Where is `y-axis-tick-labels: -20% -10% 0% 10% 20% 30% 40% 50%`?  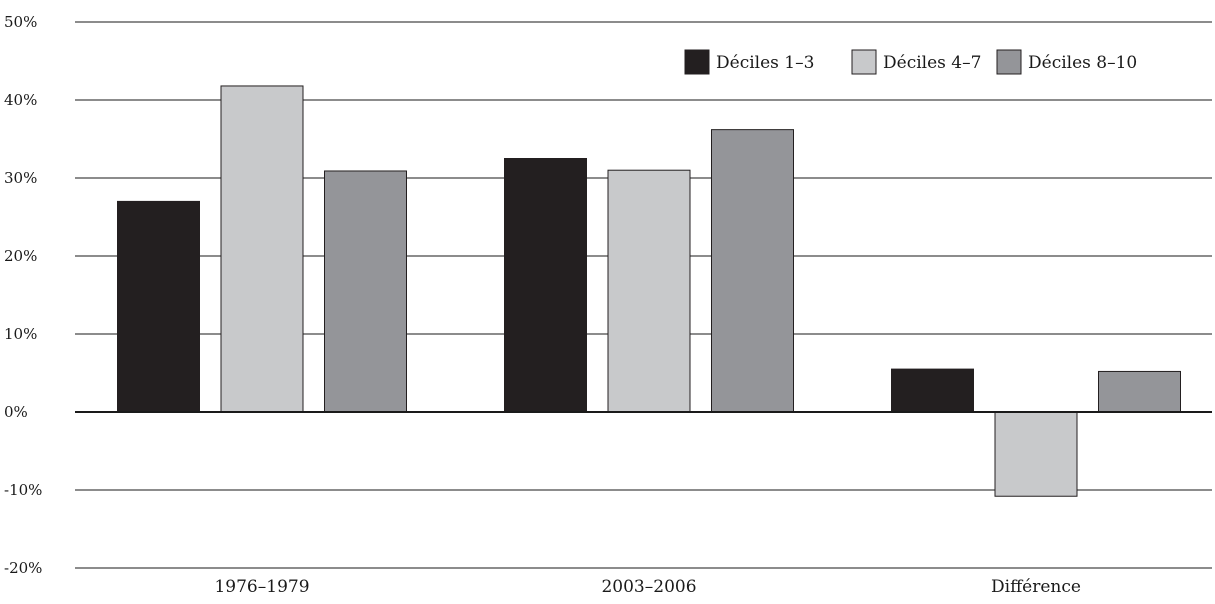 y-axis-tick-labels: -20% -10% 0% 10% 20% 30% 40% 50% is located at coordinates (23, 295).